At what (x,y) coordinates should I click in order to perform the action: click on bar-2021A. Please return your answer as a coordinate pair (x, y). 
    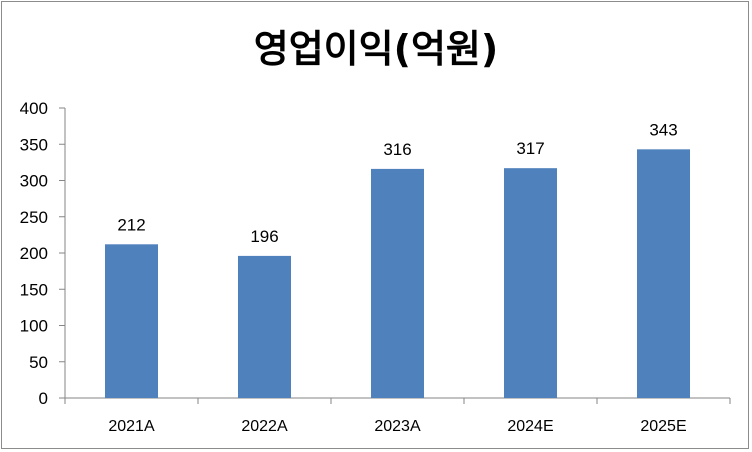
    Looking at the image, I should click on (131, 321).